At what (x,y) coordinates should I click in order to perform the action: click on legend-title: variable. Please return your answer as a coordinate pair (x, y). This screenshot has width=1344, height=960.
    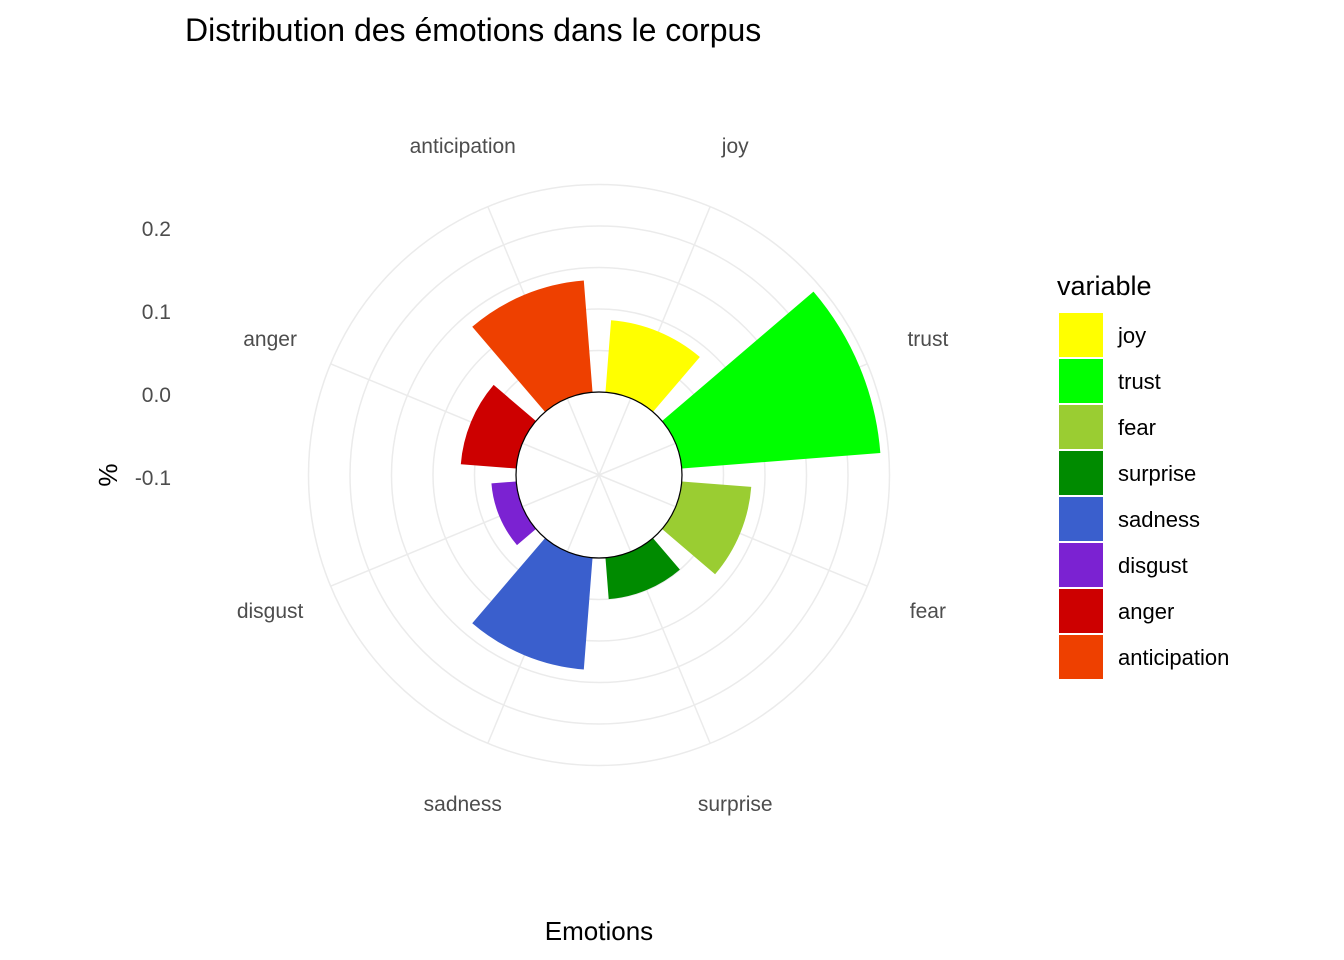
    Looking at the image, I should click on (1104, 286).